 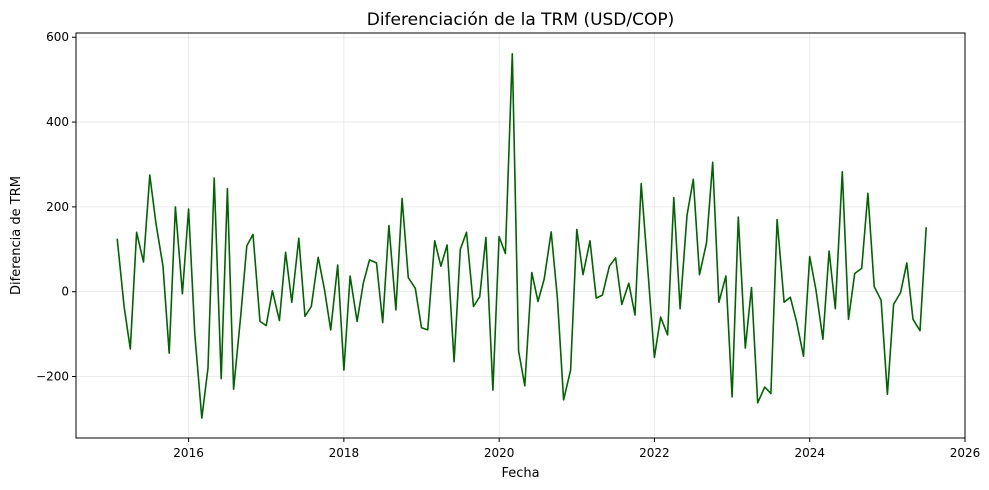 I want to click on x-tick-label: 2020, so click(x=499, y=453).